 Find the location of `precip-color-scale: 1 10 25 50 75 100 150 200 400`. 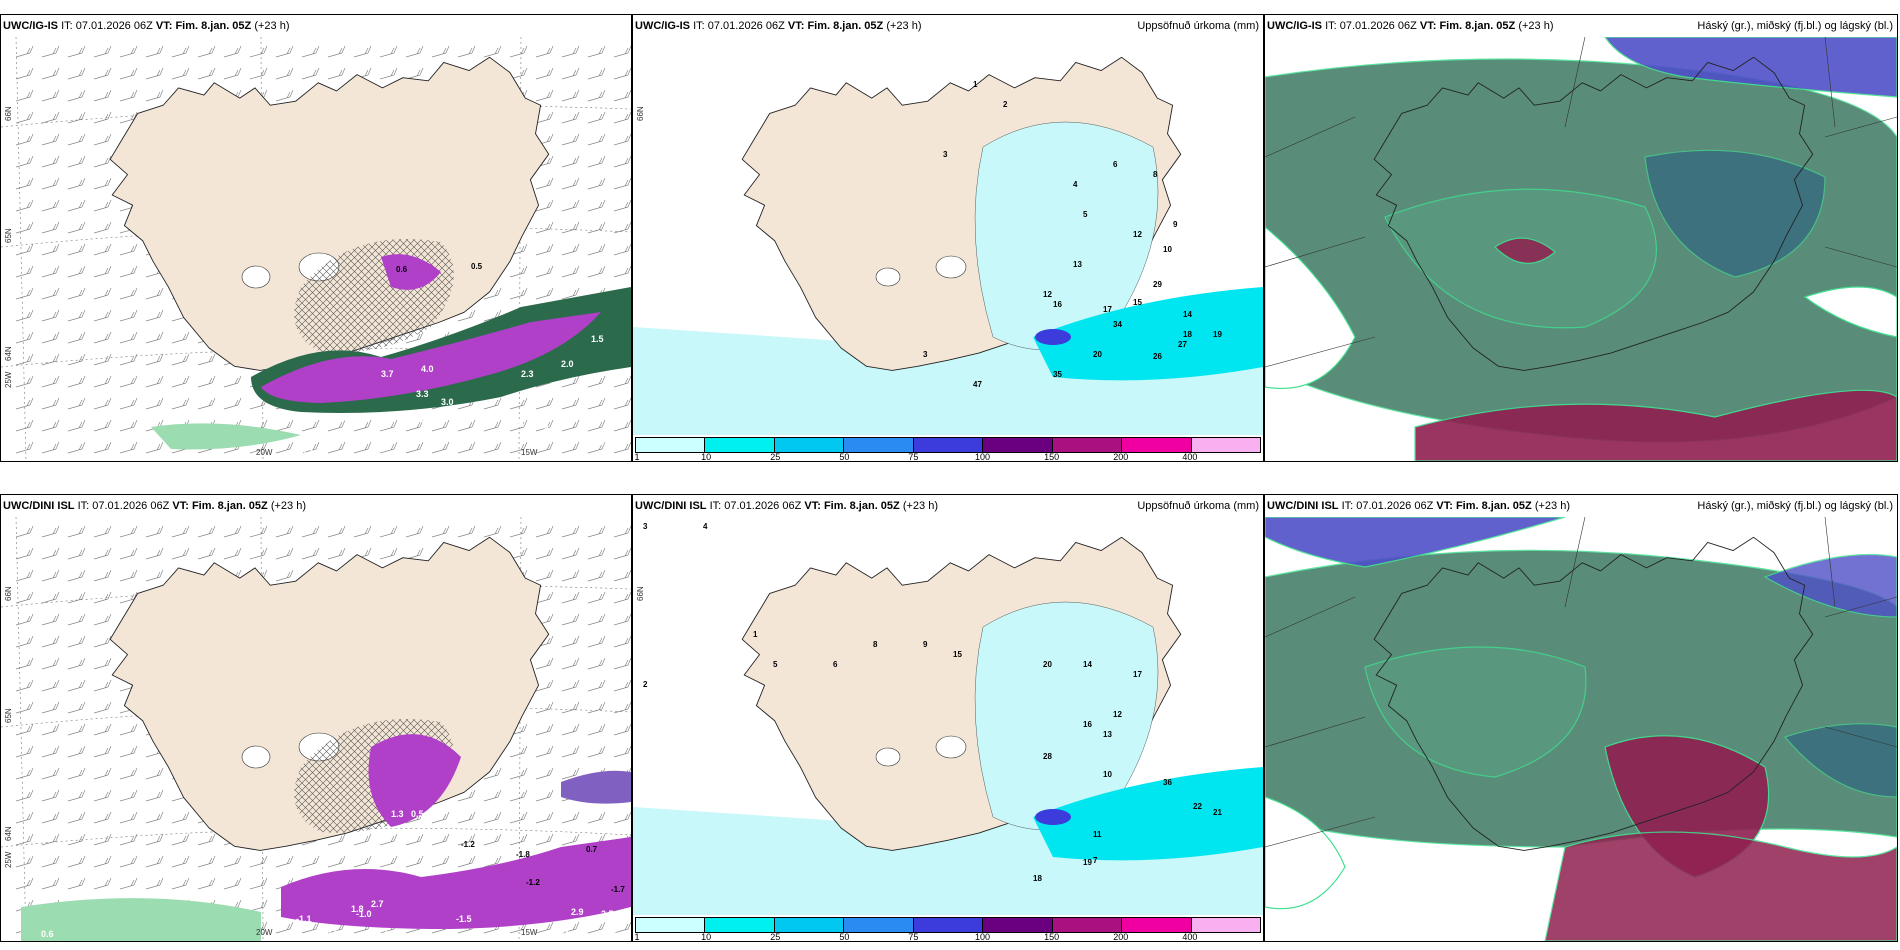

precip-color-scale: 1 10 25 50 75 100 150 200 400 is located at coordinates (948, 448).